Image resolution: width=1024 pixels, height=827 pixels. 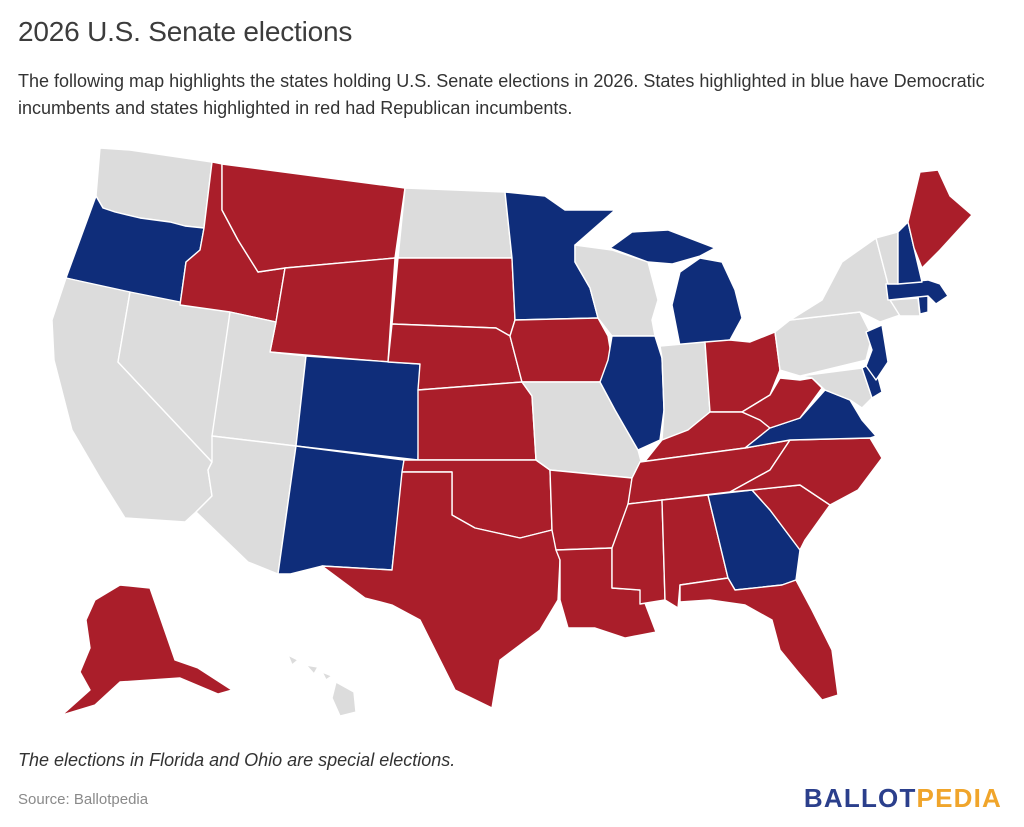 I want to click on map-title: 2026 U.S. Senate elections, so click(x=185, y=31).